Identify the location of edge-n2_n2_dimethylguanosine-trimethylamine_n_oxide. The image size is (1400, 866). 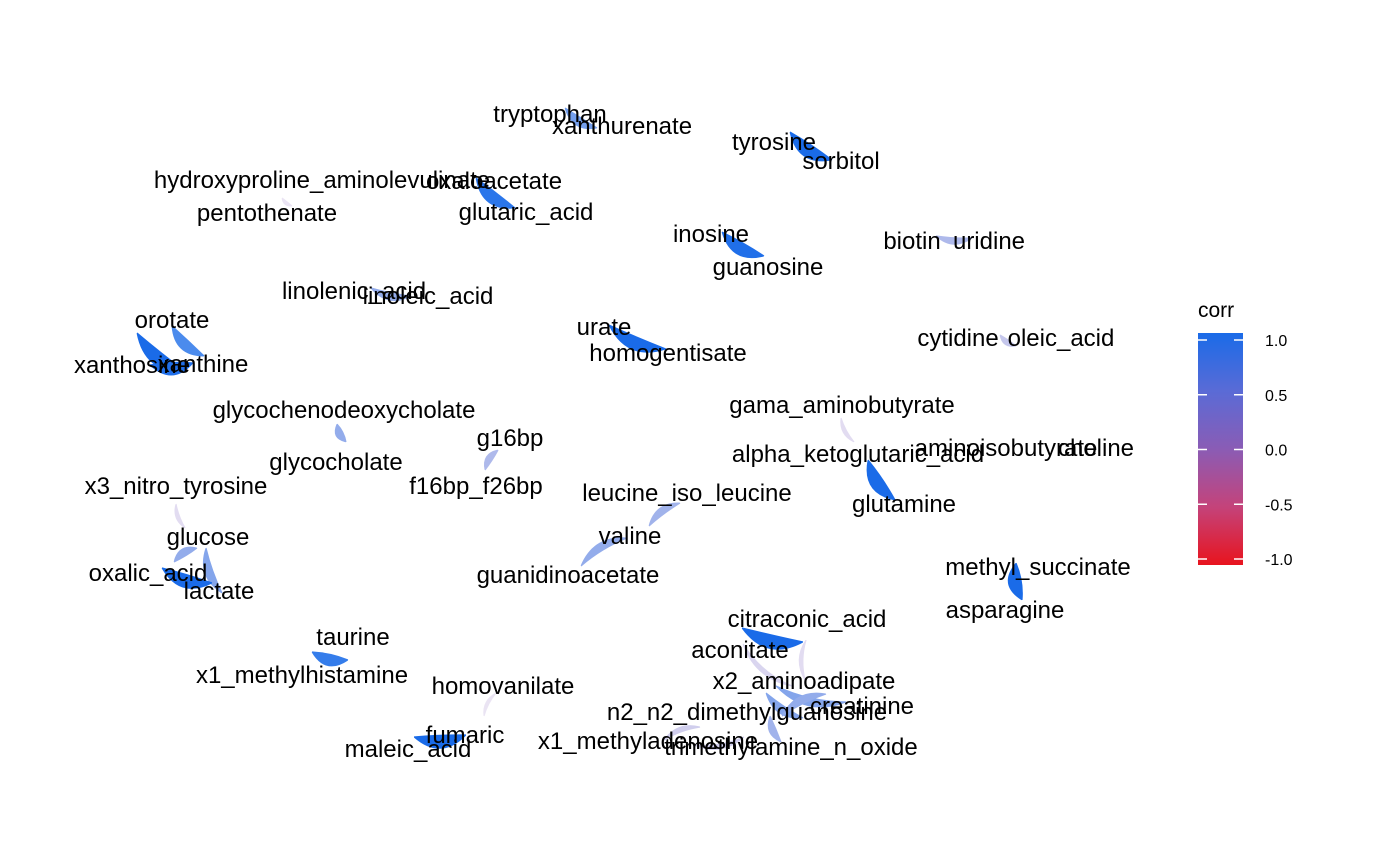
(774, 729).